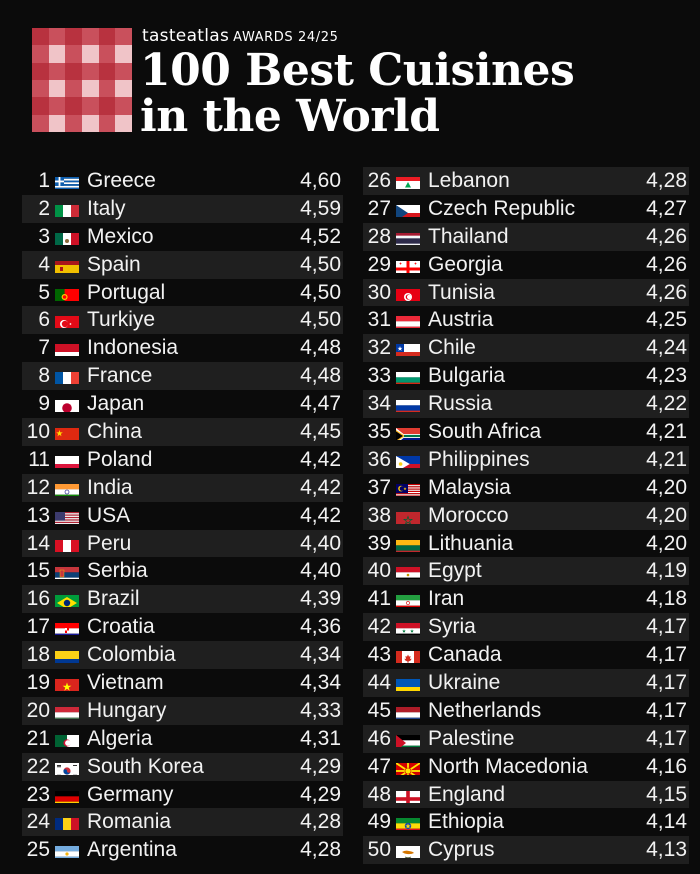  I want to click on rank-number: 29, so click(379, 264).